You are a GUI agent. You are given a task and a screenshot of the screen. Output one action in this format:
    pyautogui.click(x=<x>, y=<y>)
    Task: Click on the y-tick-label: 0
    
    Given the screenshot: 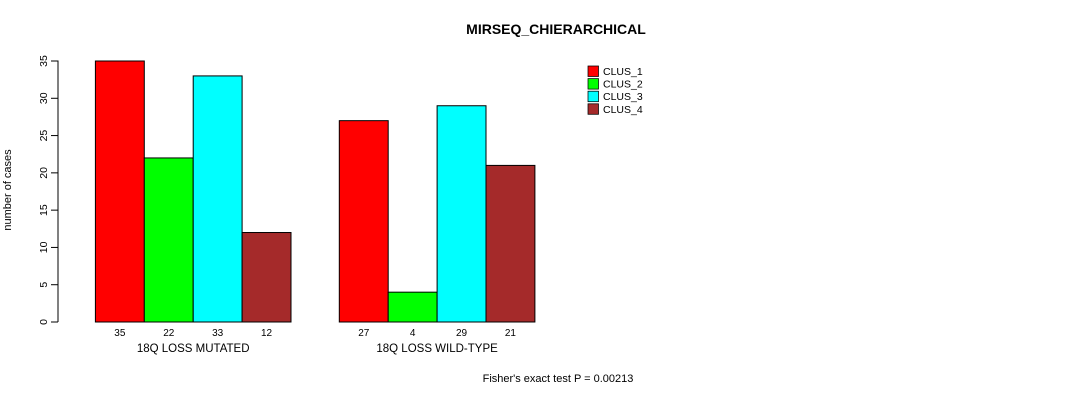 What is the action you would take?
    pyautogui.click(x=44, y=322)
    